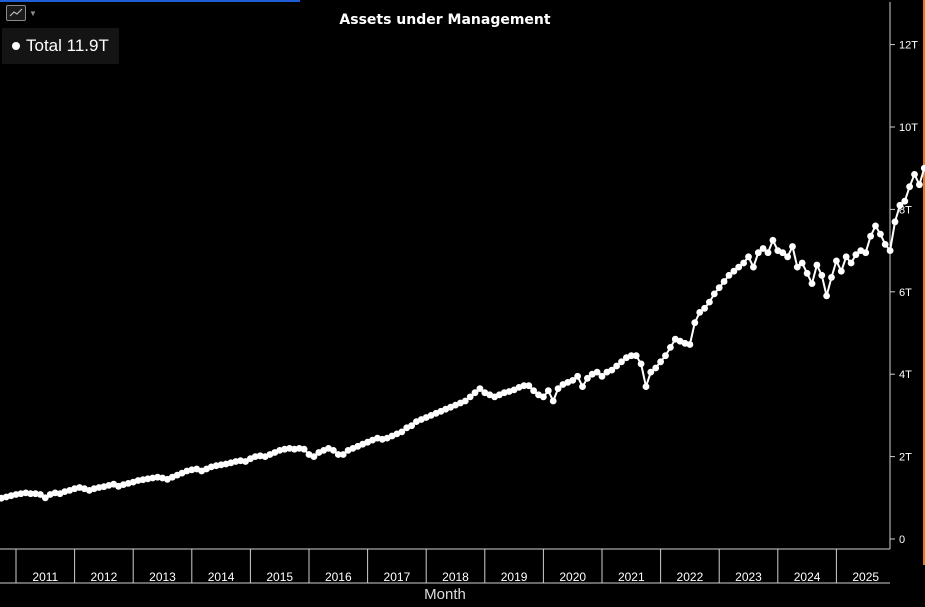  What do you see at coordinates (905, 375) in the screenshot?
I see `y-tick-label: 4T` at bounding box center [905, 375].